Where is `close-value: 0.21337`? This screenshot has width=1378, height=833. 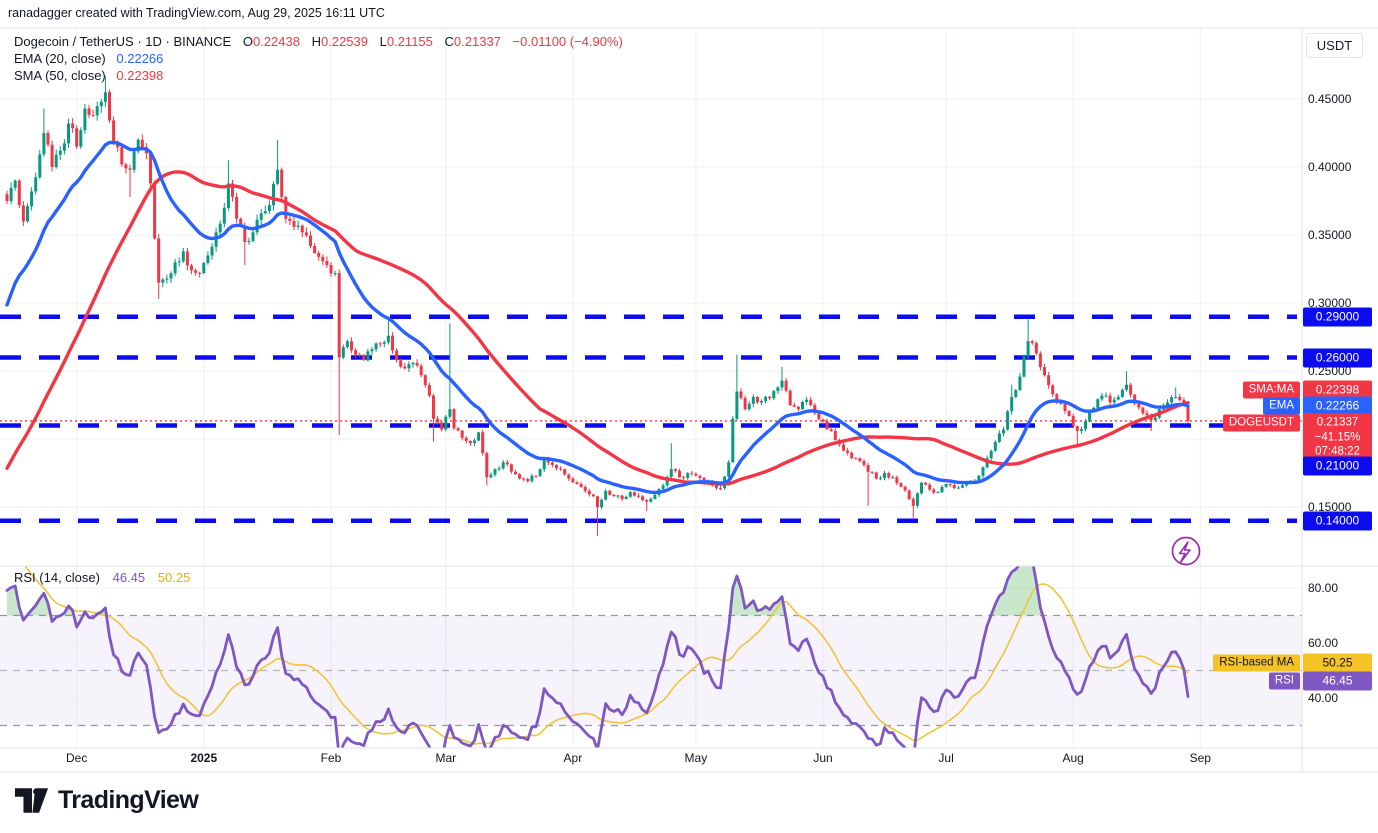 close-value: 0.21337 is located at coordinates (477, 41).